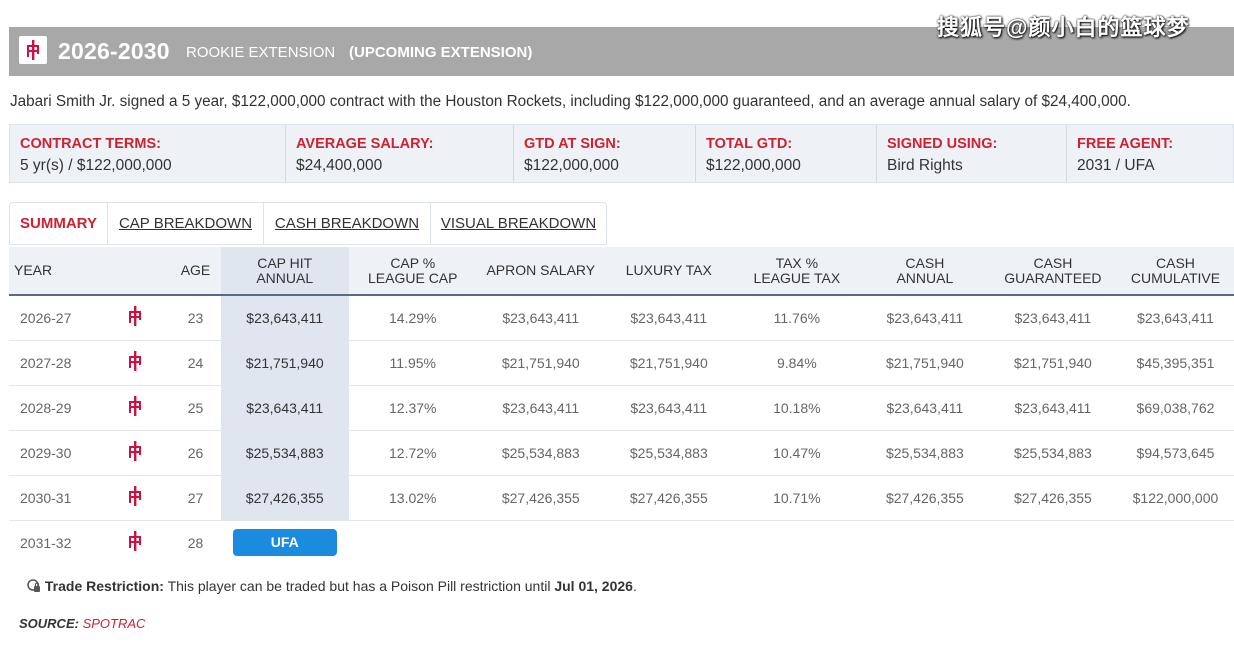 The height and width of the screenshot is (665, 1234). What do you see at coordinates (185, 223) in the screenshot?
I see `tab-cap-breakdown: CAP BREAKDOWN` at bounding box center [185, 223].